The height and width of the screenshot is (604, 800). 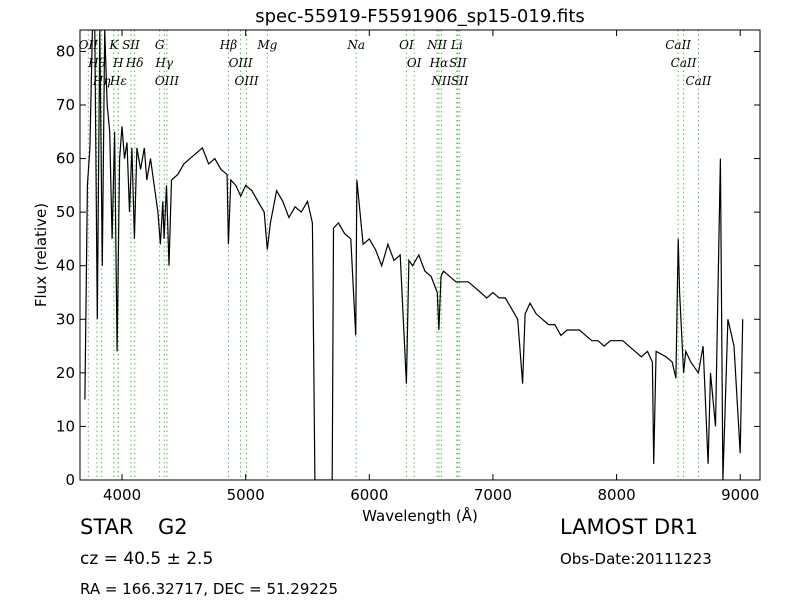 What do you see at coordinates (266, 45) in the screenshot?
I see `spectral-line-label: Mg` at bounding box center [266, 45].